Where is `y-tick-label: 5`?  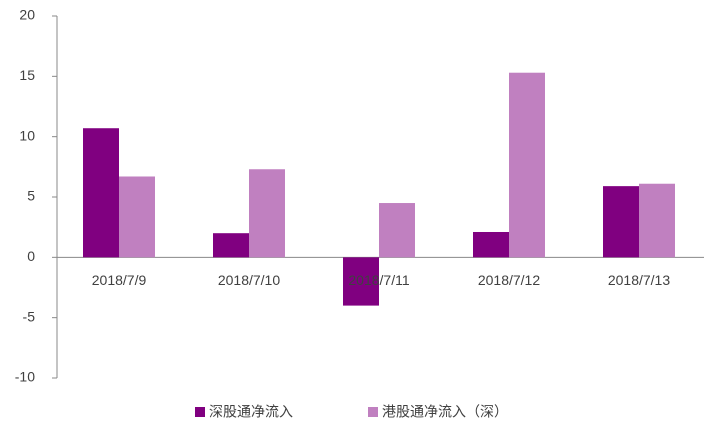 y-tick-label: 5 is located at coordinates (31, 196).